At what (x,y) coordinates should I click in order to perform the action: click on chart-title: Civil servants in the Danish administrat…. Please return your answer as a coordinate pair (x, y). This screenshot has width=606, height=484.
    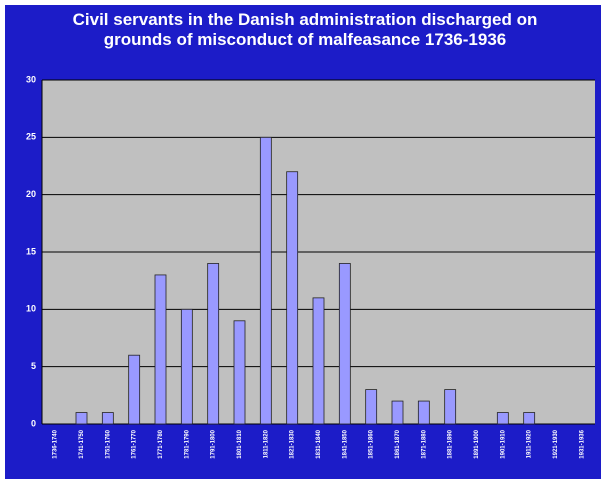
    Looking at the image, I should click on (305, 29).